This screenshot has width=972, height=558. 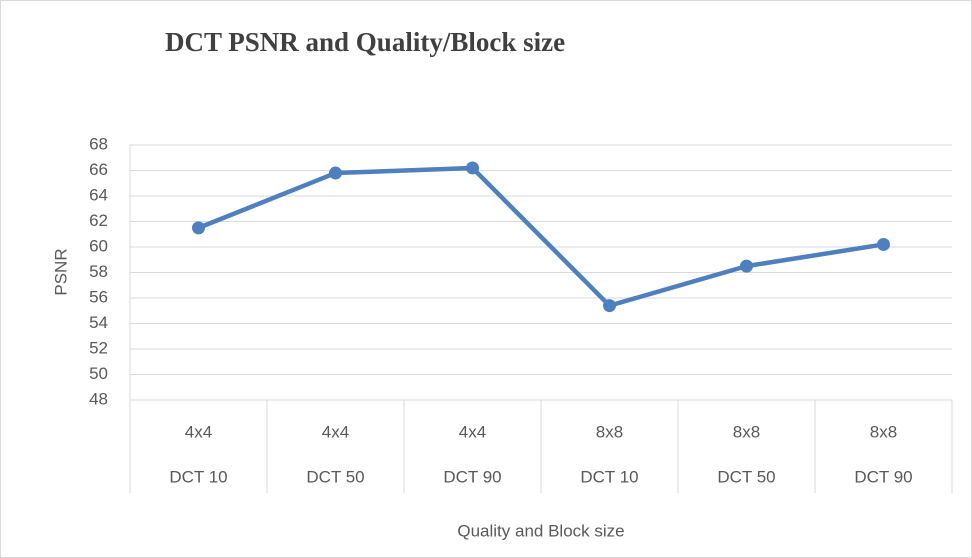 I want to click on y-tick-label: 48, so click(x=98, y=398).